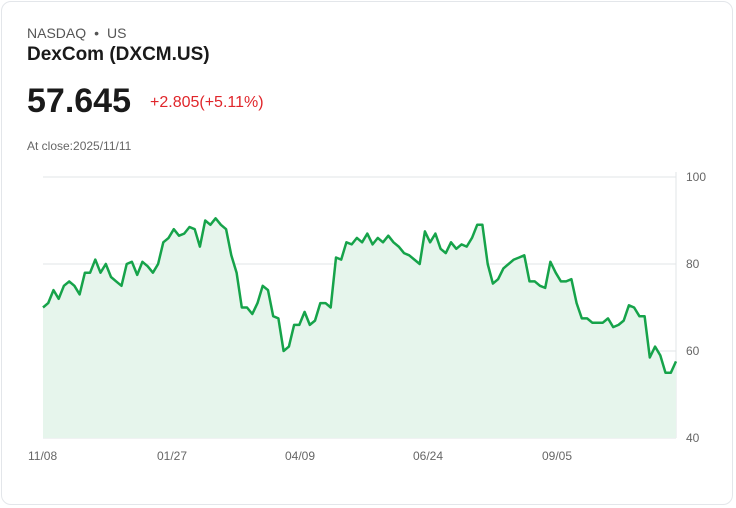  What do you see at coordinates (693, 351) in the screenshot?
I see `y-tick-label: 60` at bounding box center [693, 351].